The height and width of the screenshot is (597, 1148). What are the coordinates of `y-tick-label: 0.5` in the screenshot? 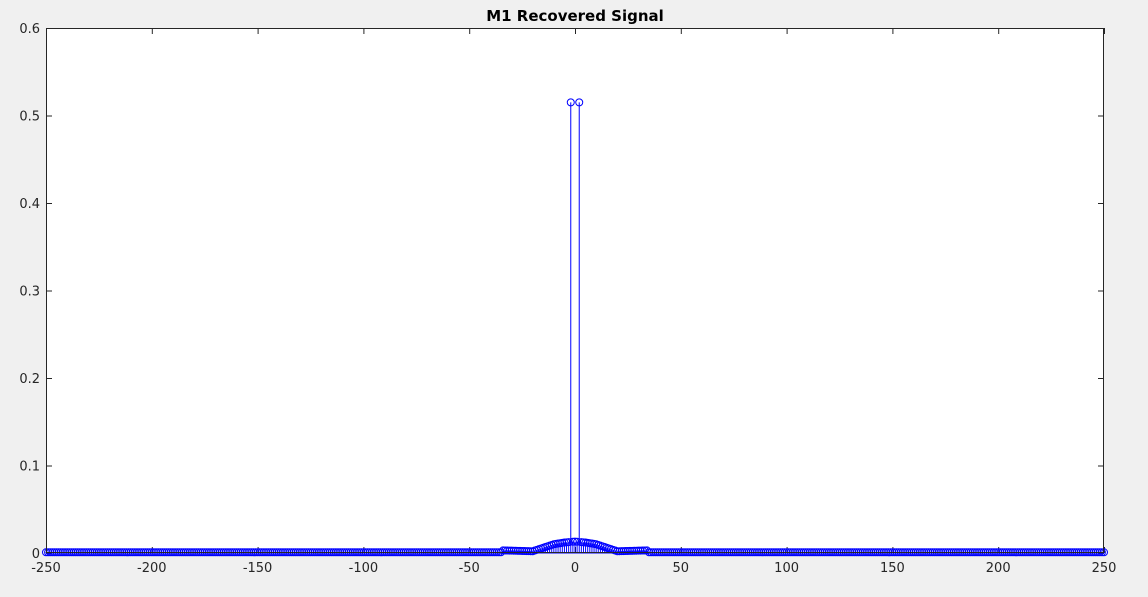 It's located at (29, 117).